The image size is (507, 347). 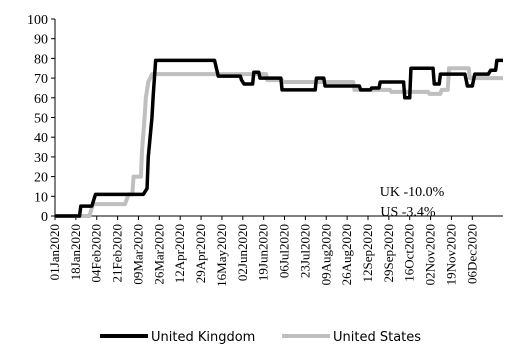 What do you see at coordinates (158, 254) in the screenshot?
I see `x-tick-label: 26Mar2020` at bounding box center [158, 254].